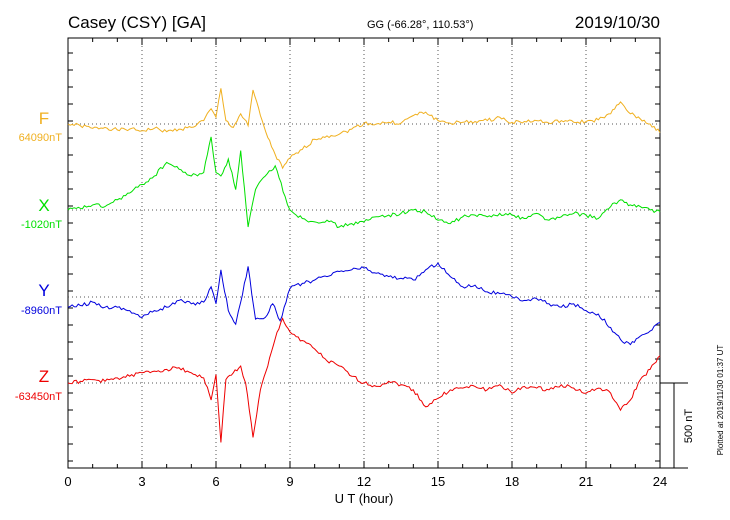 The image size is (730, 520). What do you see at coordinates (289, 481) in the screenshot?
I see `x-tick-label: 9` at bounding box center [289, 481].